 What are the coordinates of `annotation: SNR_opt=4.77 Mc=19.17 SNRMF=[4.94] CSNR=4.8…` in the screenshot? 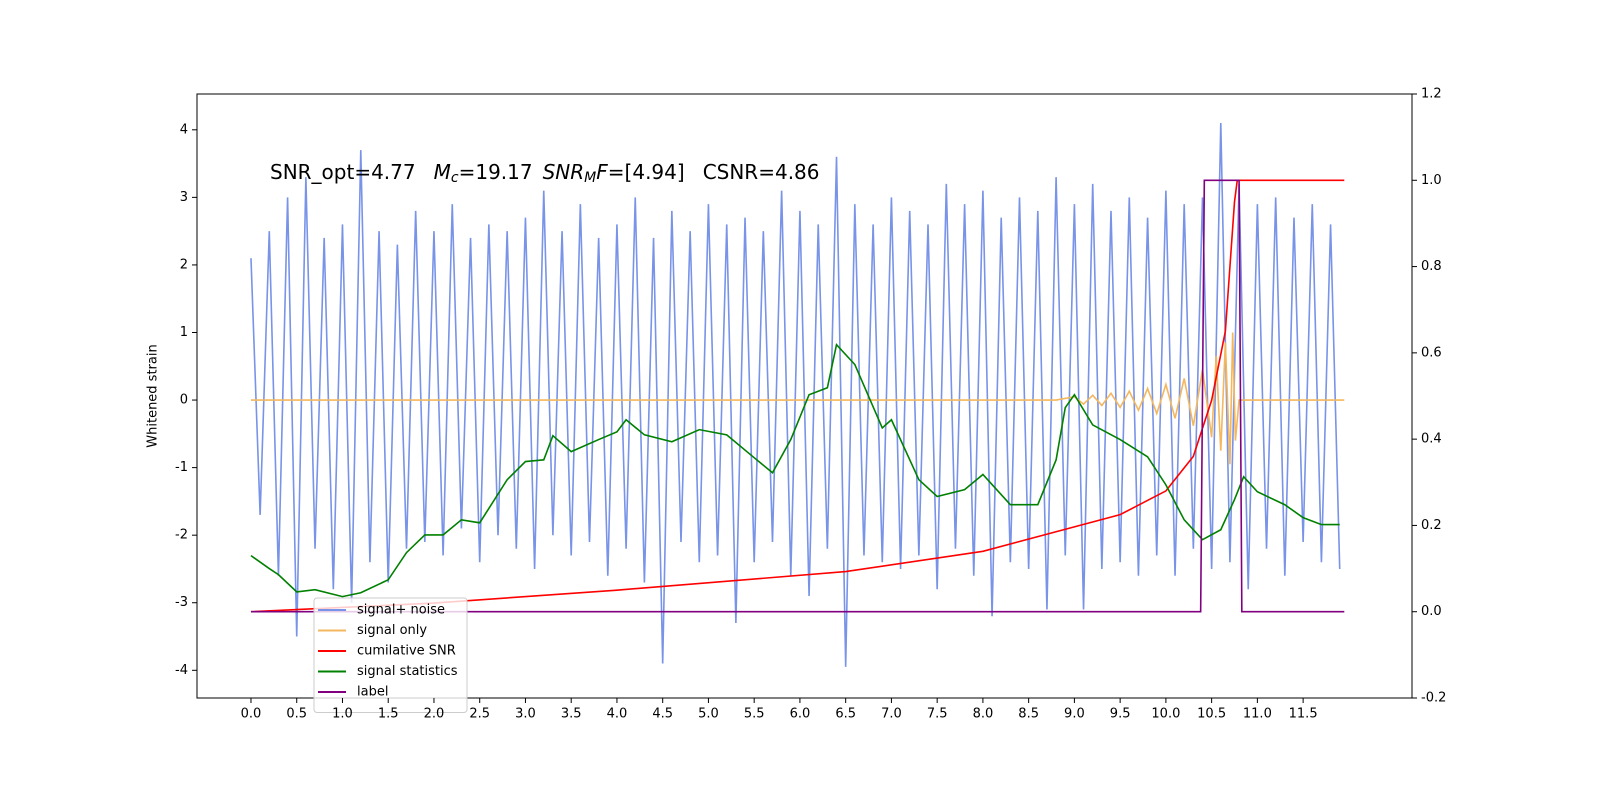 It's located at (545, 173).